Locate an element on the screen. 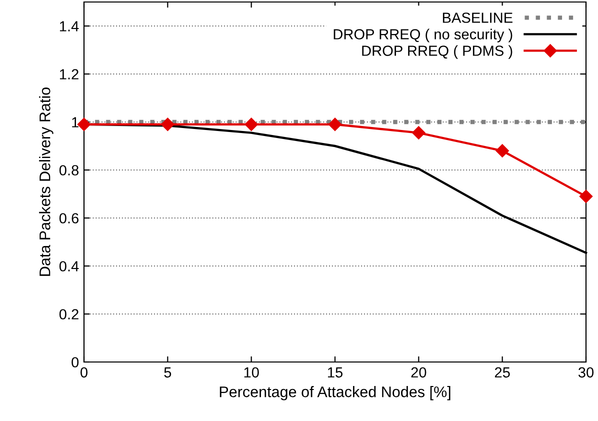 Image resolution: width=598 pixels, height=421 pixels. y-tick-label: 0.2 is located at coordinates (68, 314).